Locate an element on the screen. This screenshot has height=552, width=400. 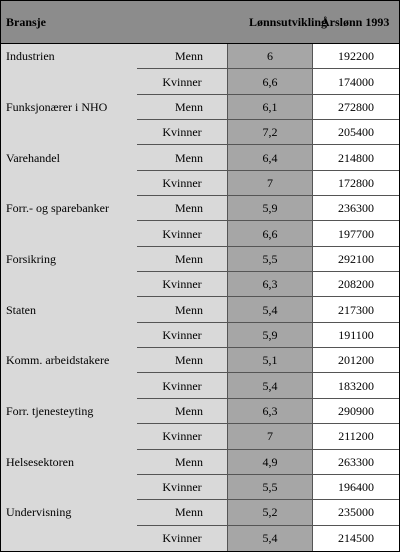
table-row: Undervisning Menn 5,2 235000 is located at coordinates (200, 513).